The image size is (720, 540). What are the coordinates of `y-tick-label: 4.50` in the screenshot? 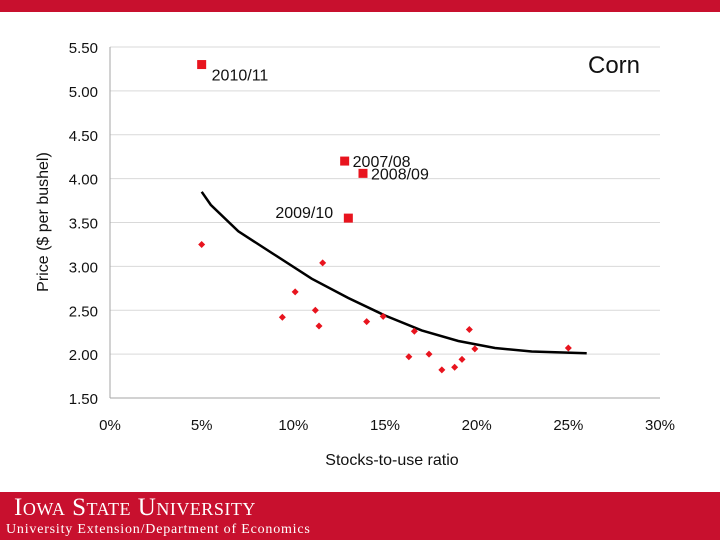 It's located at (83, 136).